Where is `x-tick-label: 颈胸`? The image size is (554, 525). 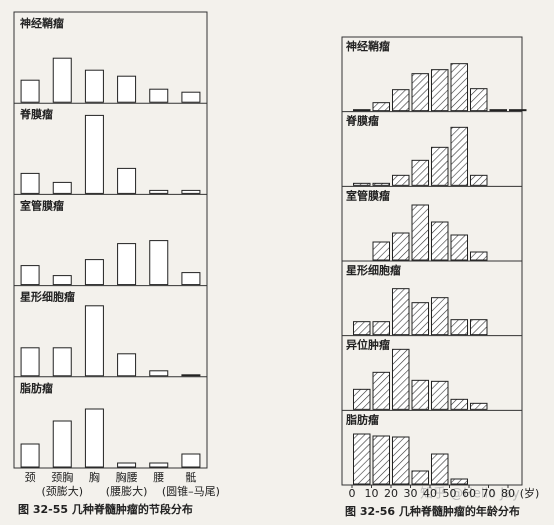 x-tick-label: 颈胸 is located at coordinates (62, 477).